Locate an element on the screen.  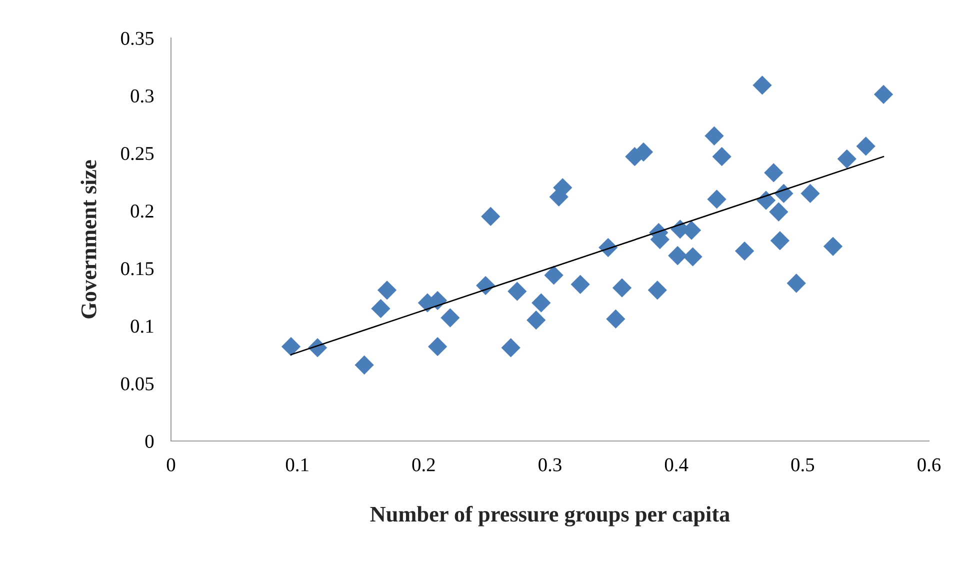
y-tick-label: 0.35 is located at coordinates (137, 39).